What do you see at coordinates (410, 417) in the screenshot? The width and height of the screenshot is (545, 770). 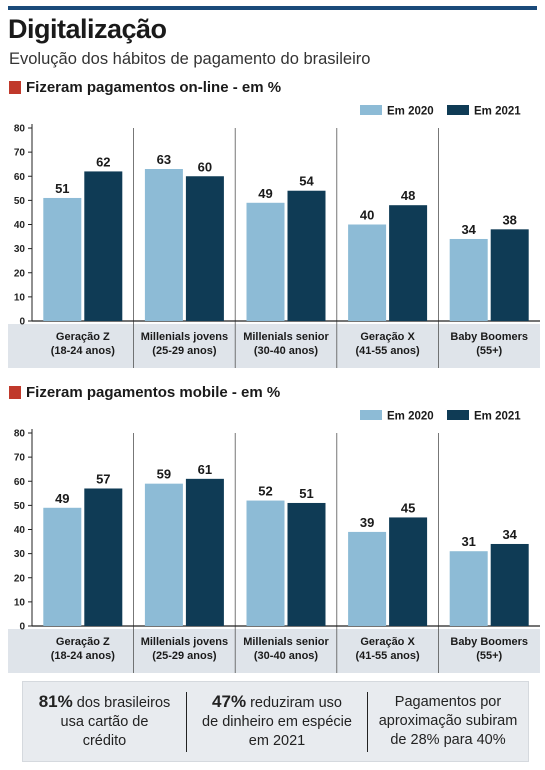 I see `legend-label: Em 2020` at bounding box center [410, 417].